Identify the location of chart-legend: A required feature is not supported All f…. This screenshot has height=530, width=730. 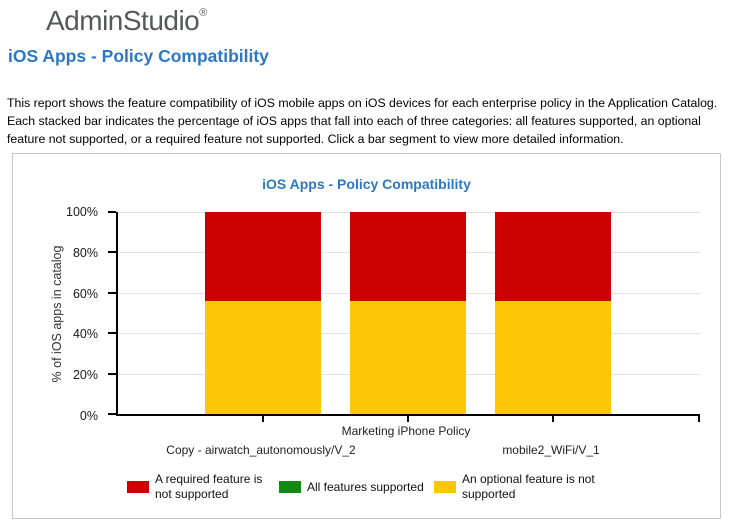
(373, 487).